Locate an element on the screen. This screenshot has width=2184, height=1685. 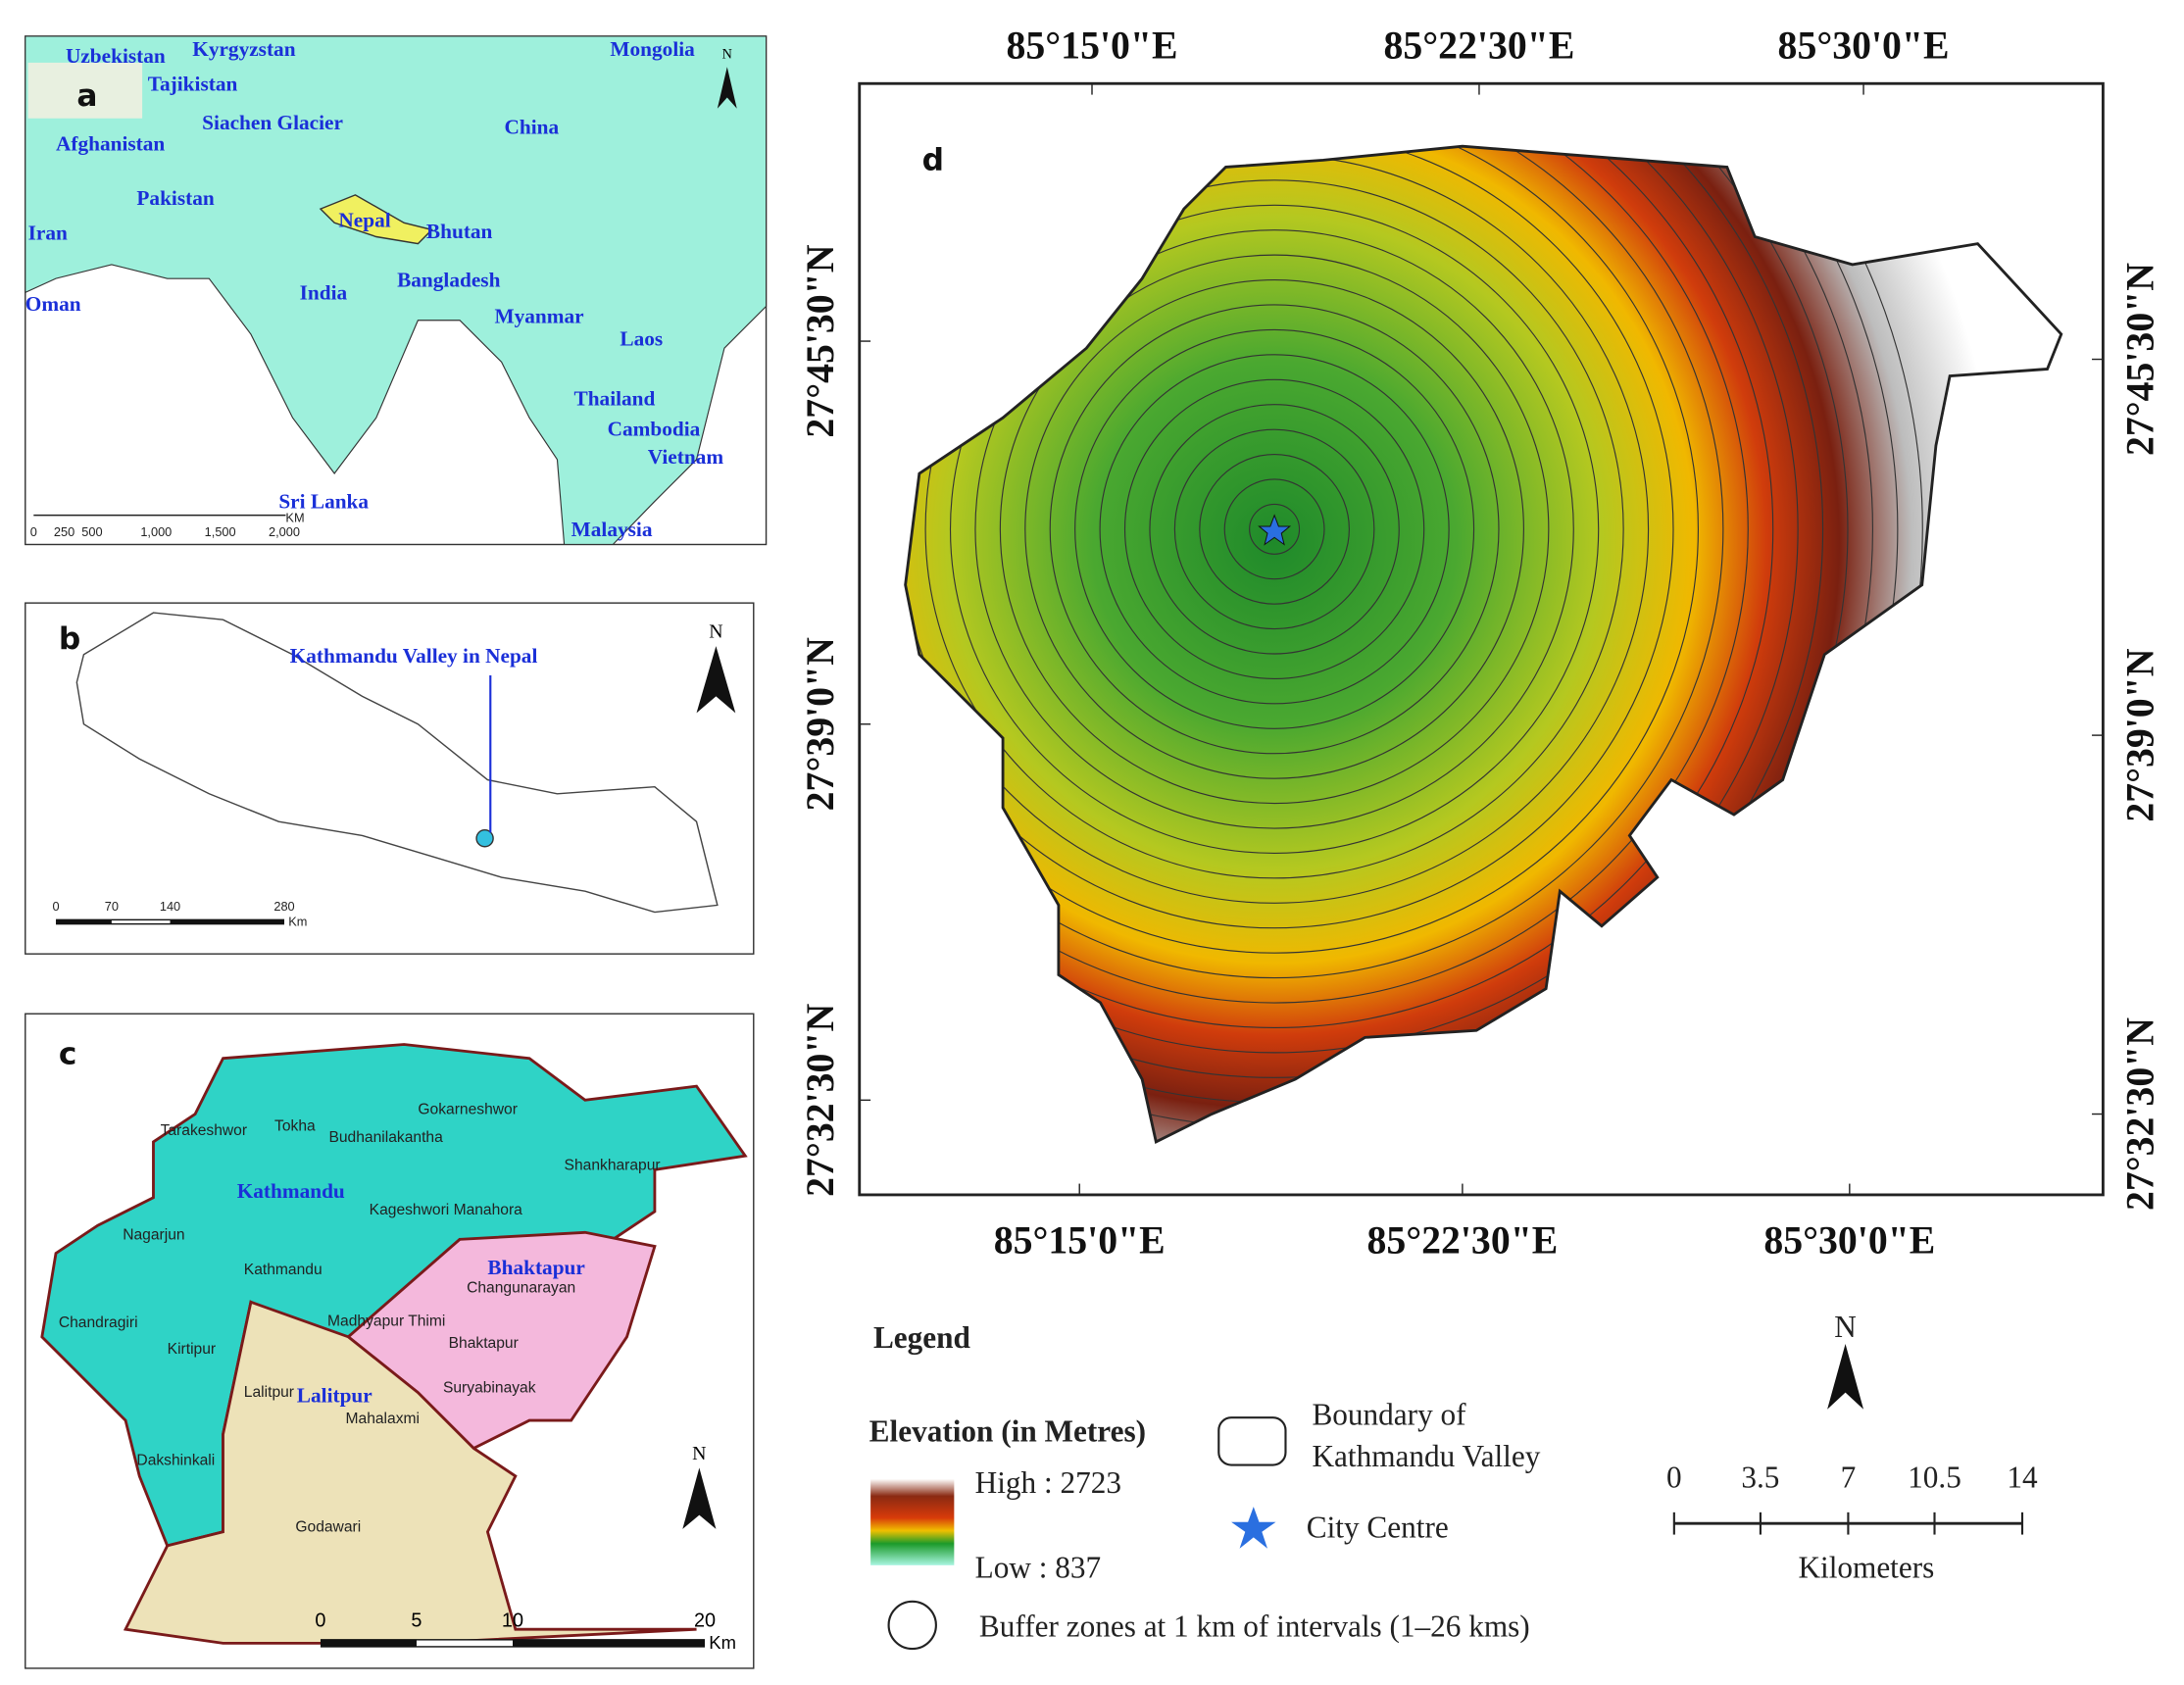
nepal-outline is located at coordinates (397, 763).